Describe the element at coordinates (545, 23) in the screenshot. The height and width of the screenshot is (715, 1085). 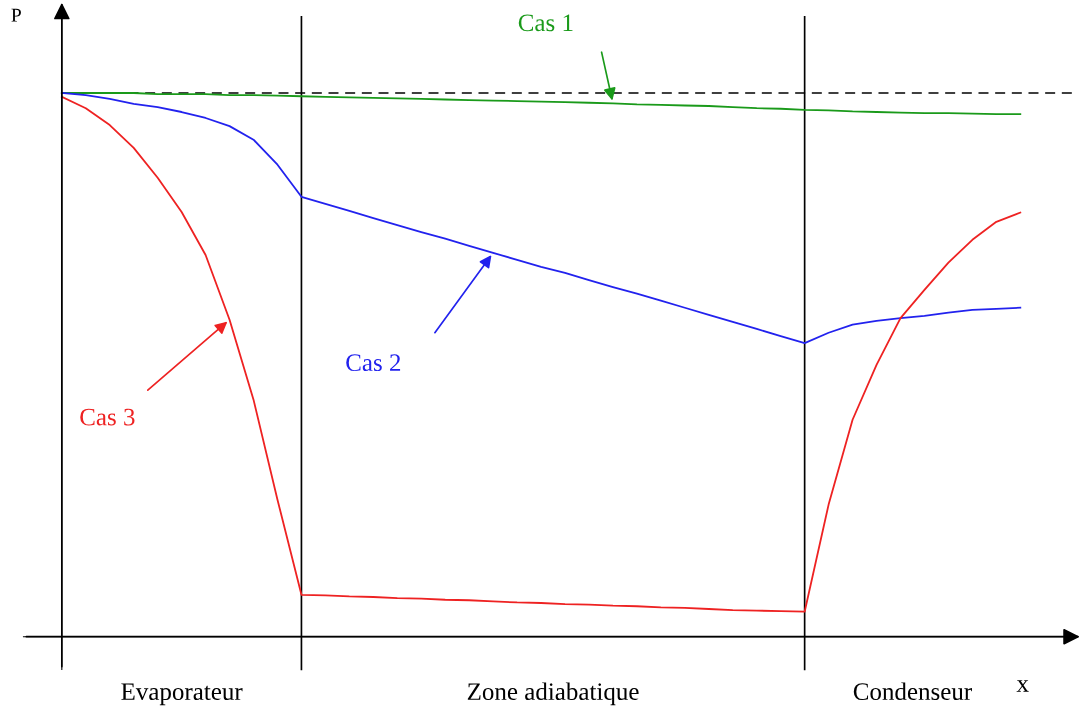
I see `text: Cas 1` at that location.